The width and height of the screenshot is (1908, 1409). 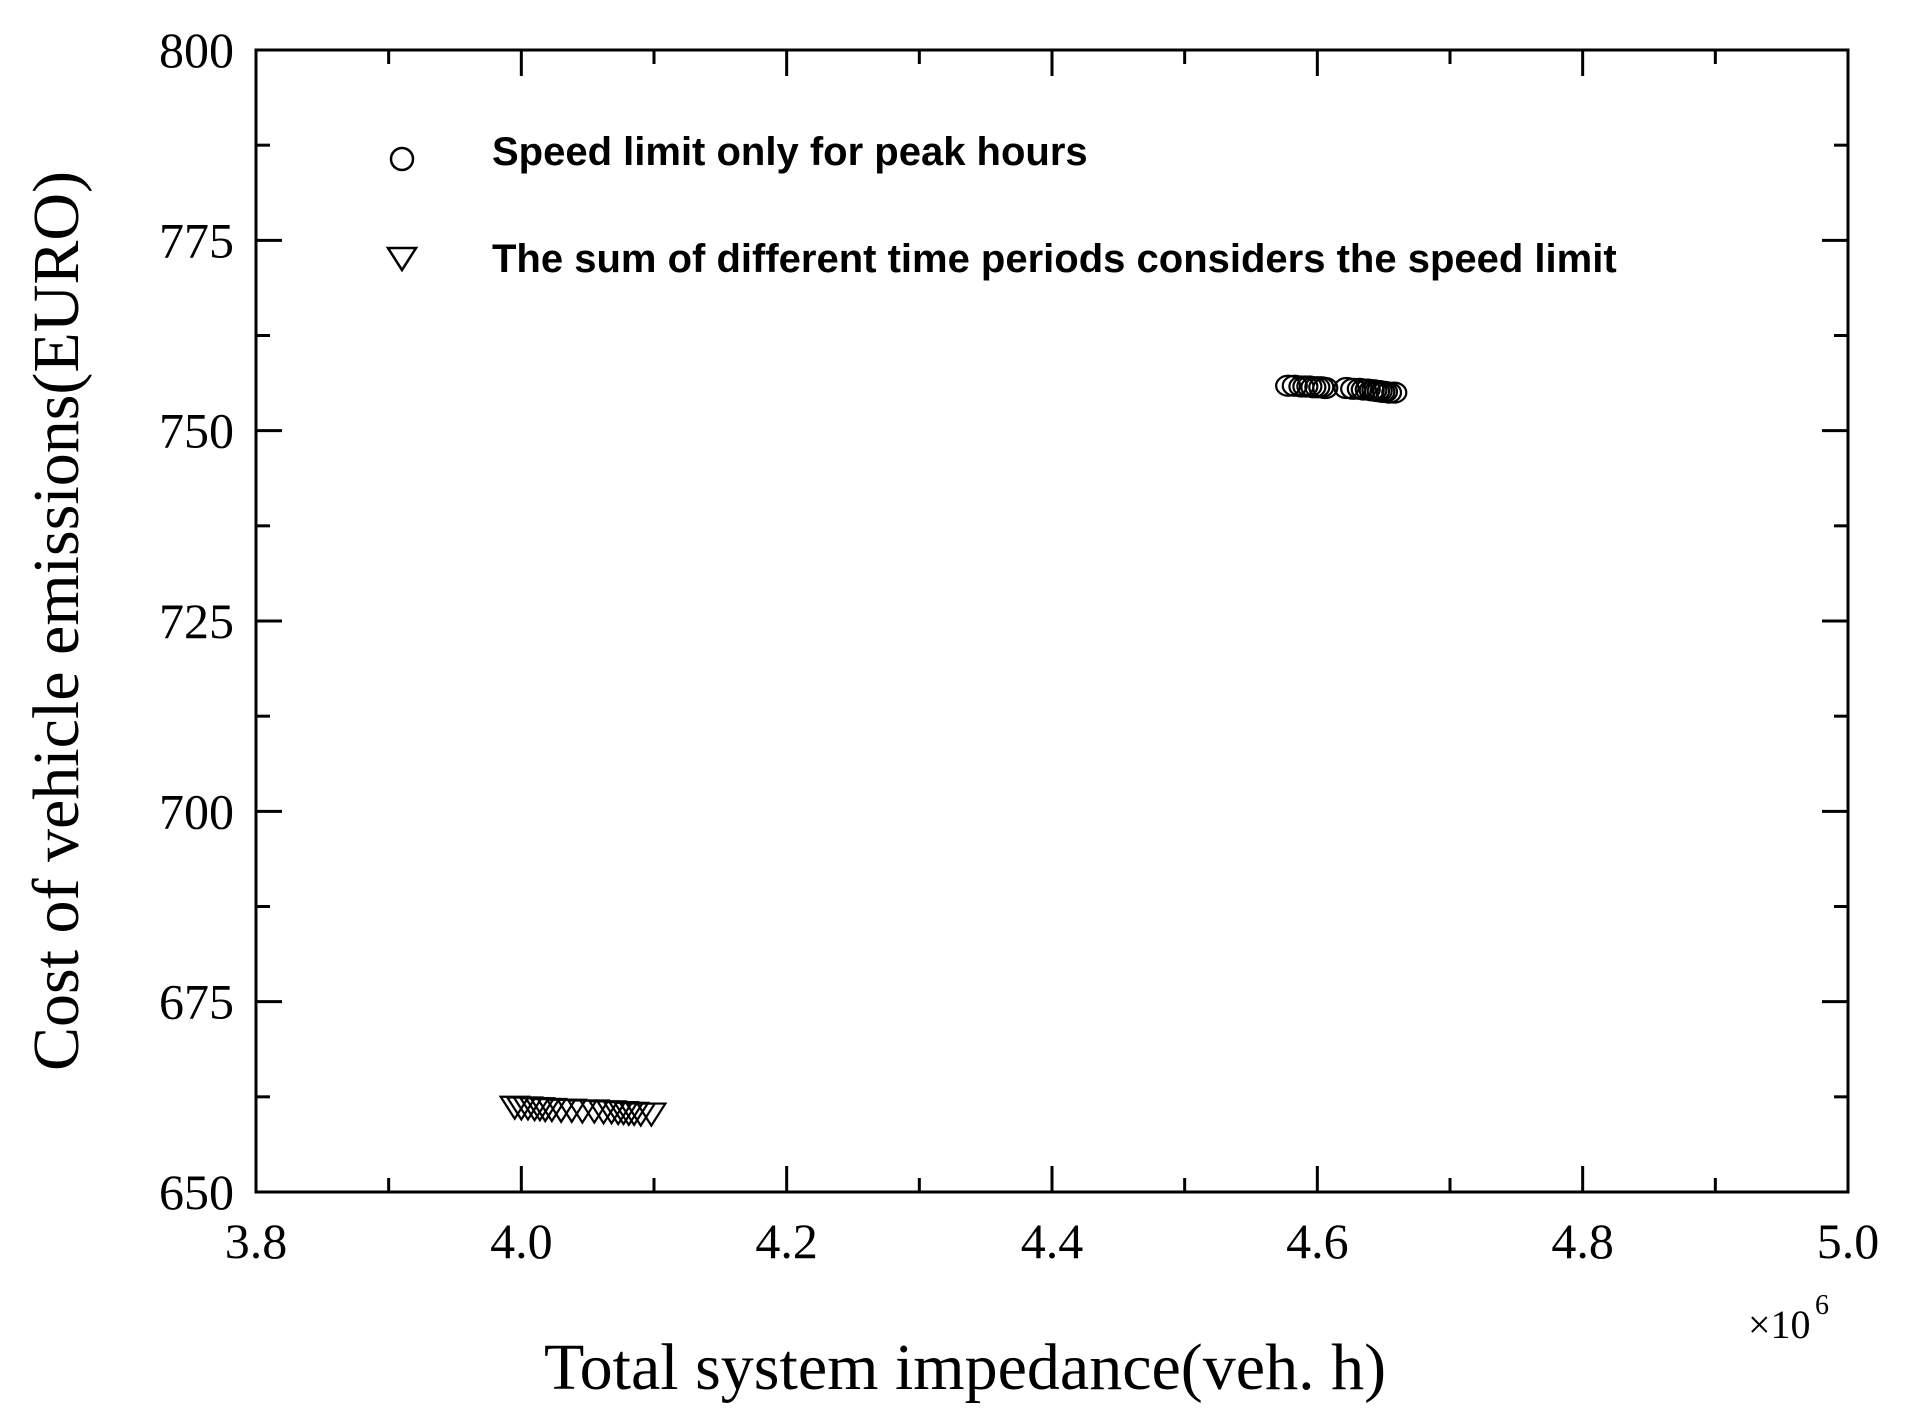 I want to click on legend-triangle-marker-icon, so click(x=402, y=259).